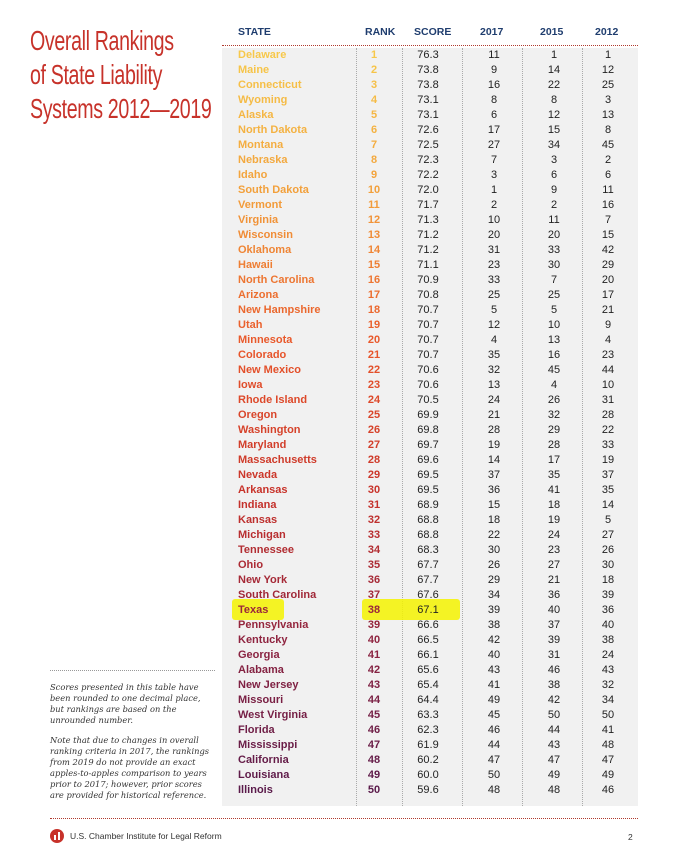 Image resolution: width=684 pixels, height=861 pixels. I want to click on score-cell: 72.3, so click(428, 160).